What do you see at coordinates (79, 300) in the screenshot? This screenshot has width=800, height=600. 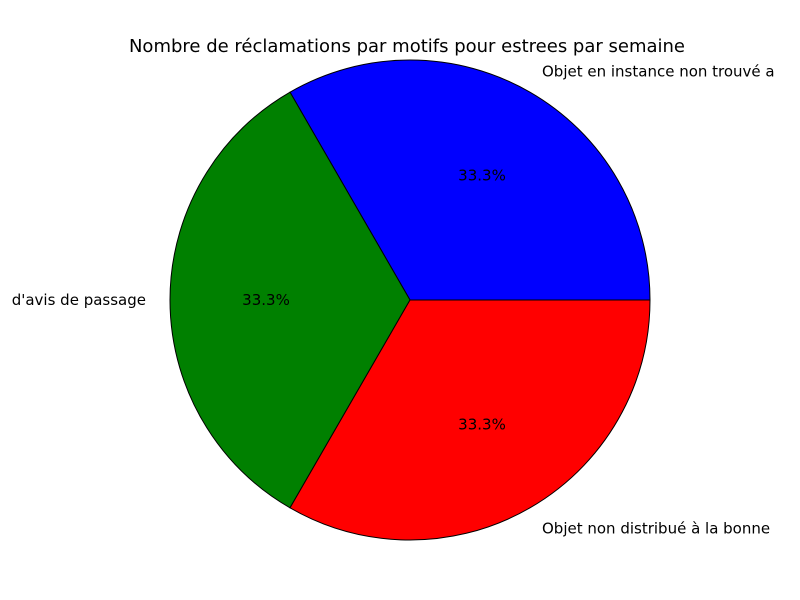 I see `pie-slice-label-1: d'avis de passage` at bounding box center [79, 300].